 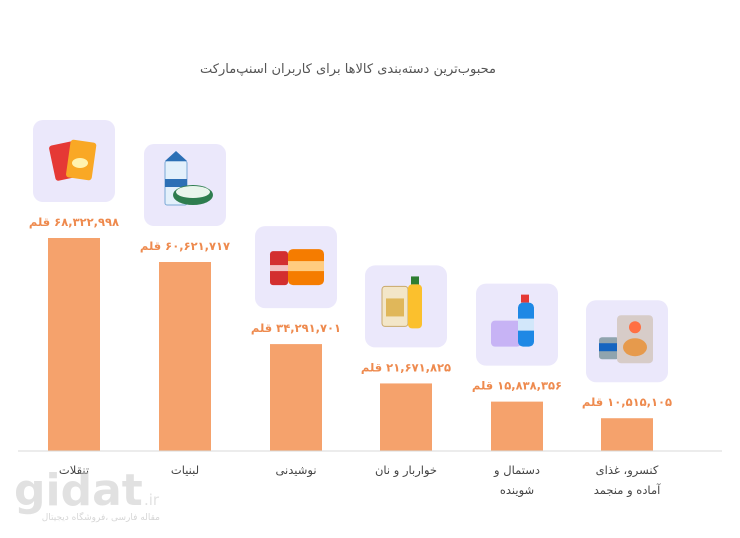 What do you see at coordinates (516, 470) in the screenshot?
I see `category-label: دستمال و` at bounding box center [516, 470].